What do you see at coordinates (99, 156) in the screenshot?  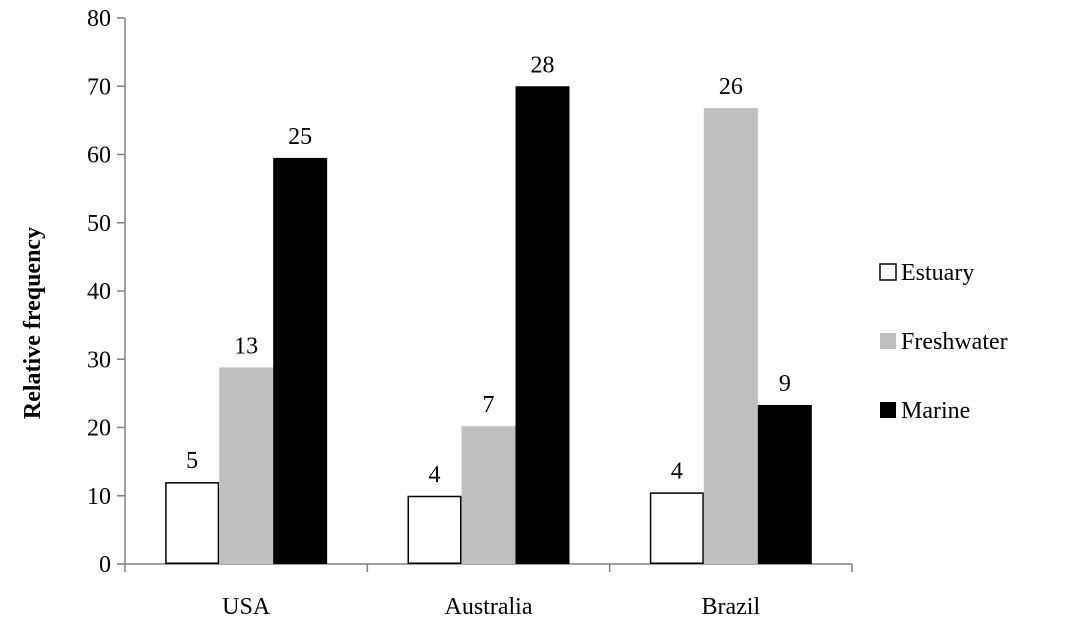 I see `y-tick-label: 60` at bounding box center [99, 156].